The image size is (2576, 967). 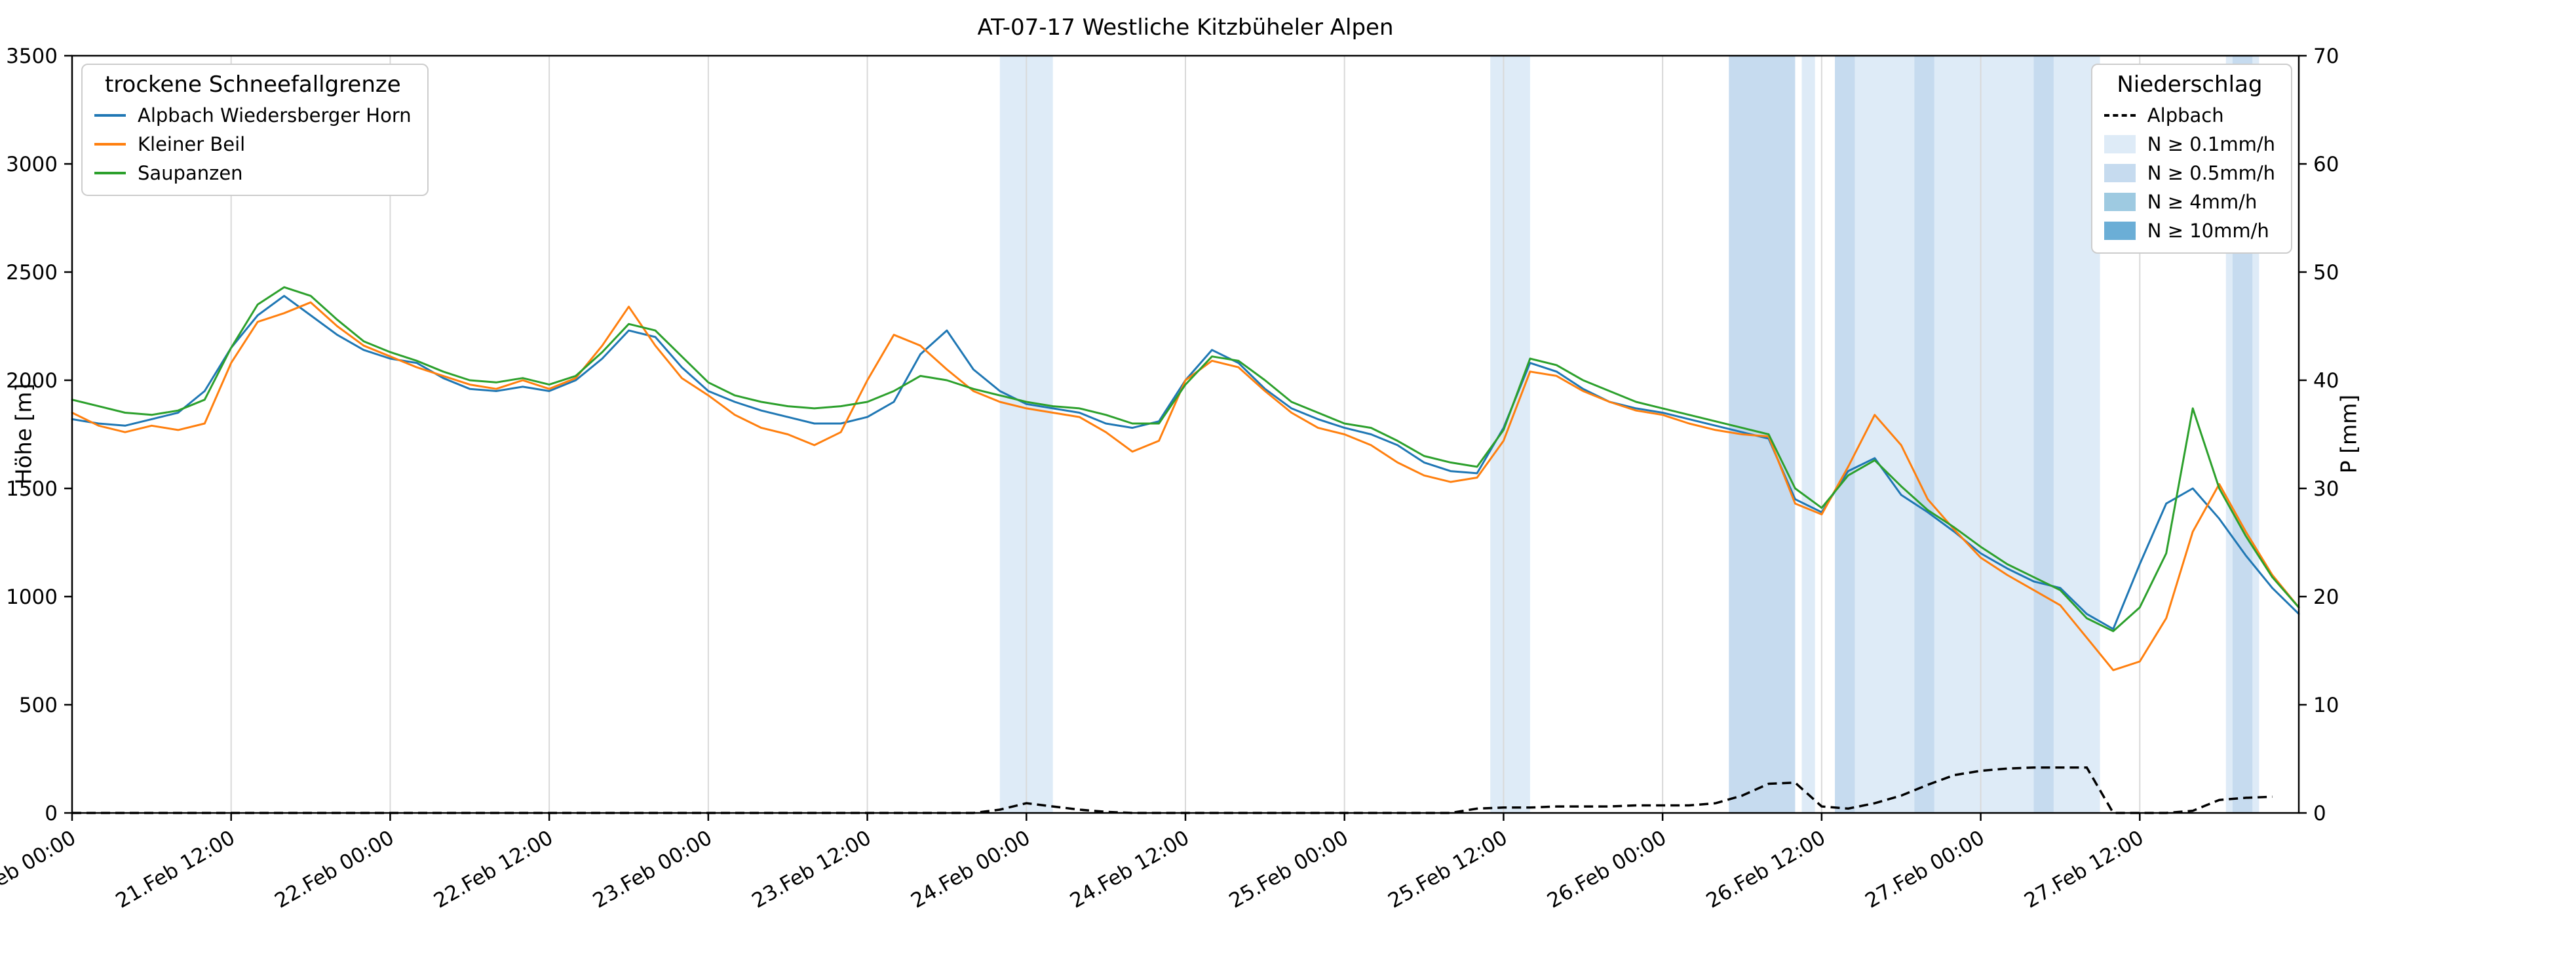 I want to click on y-tick-label-right: 70, so click(x=2326, y=56).